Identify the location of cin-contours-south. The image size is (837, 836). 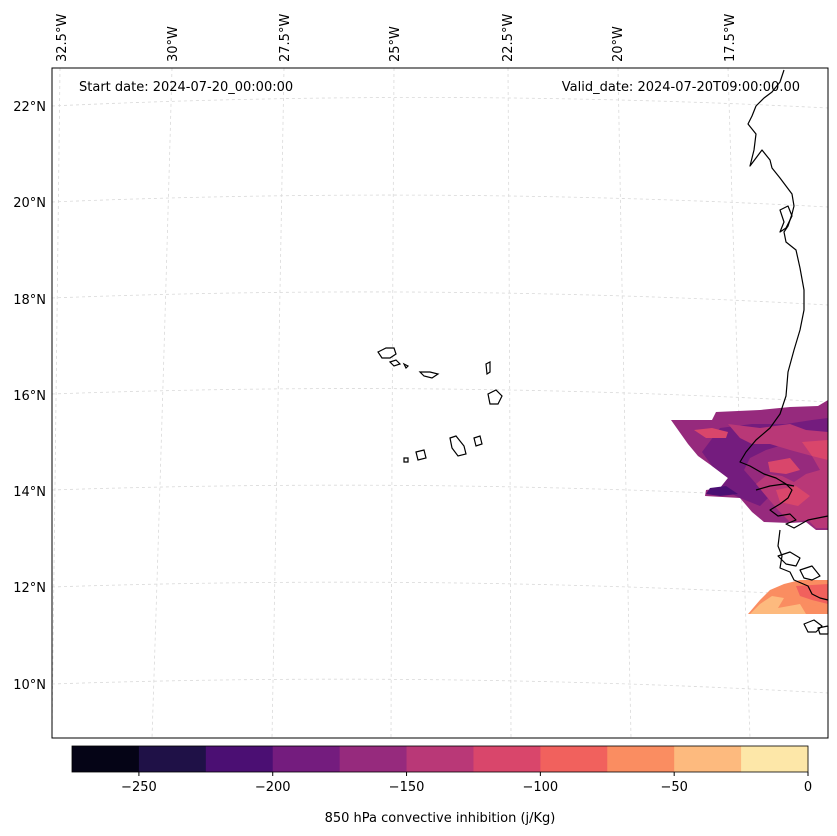
(788, 597).